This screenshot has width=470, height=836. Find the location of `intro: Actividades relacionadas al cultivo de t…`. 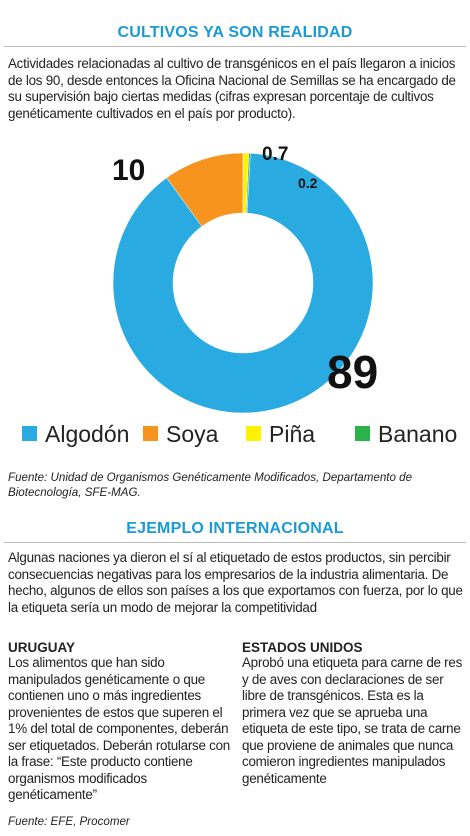

intro: Actividades relacionadas al cultivo de t… is located at coordinates (232, 88).